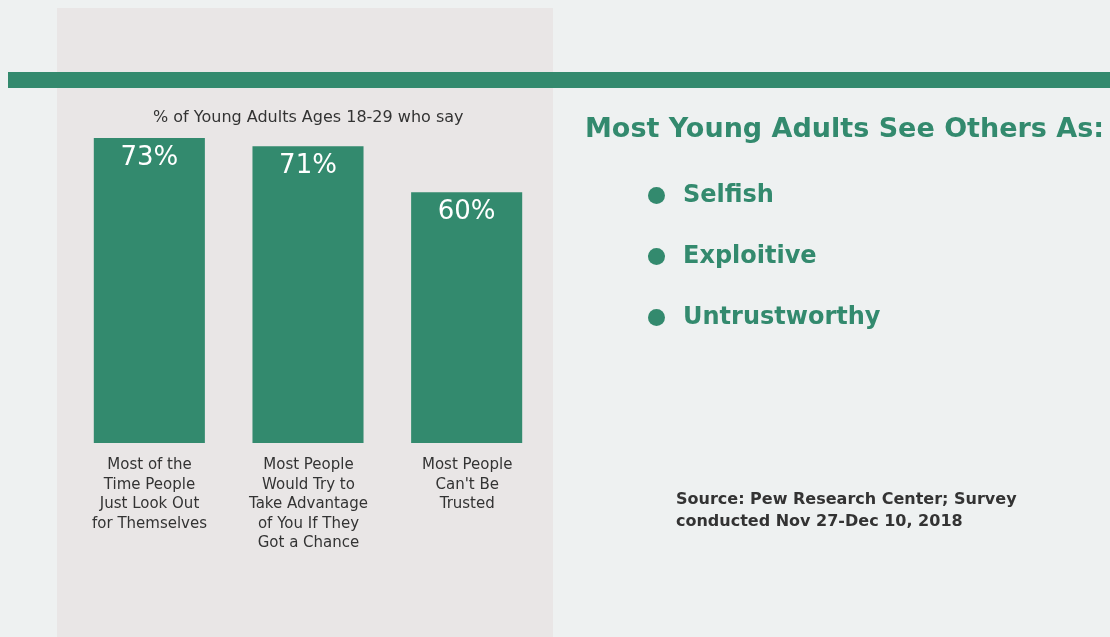 This screenshot has width=1110, height=637. What do you see at coordinates (467, 483) in the screenshot?
I see `x-tick-label: Most People Can't Be Trusted` at bounding box center [467, 483].